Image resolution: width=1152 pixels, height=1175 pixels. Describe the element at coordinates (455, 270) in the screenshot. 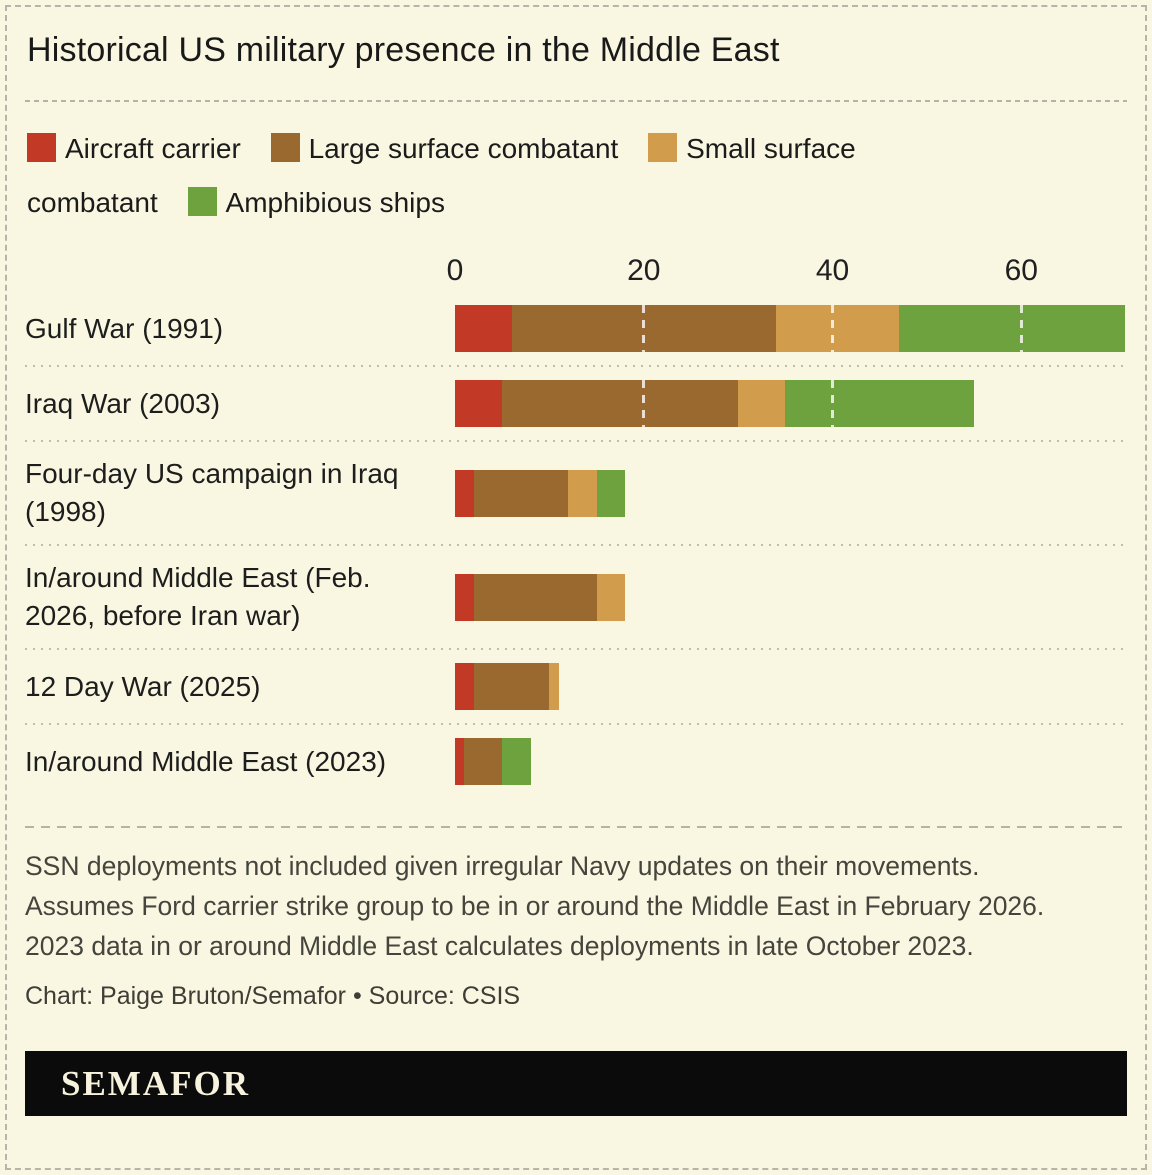

I see `axis-tick-label: 0` at that location.